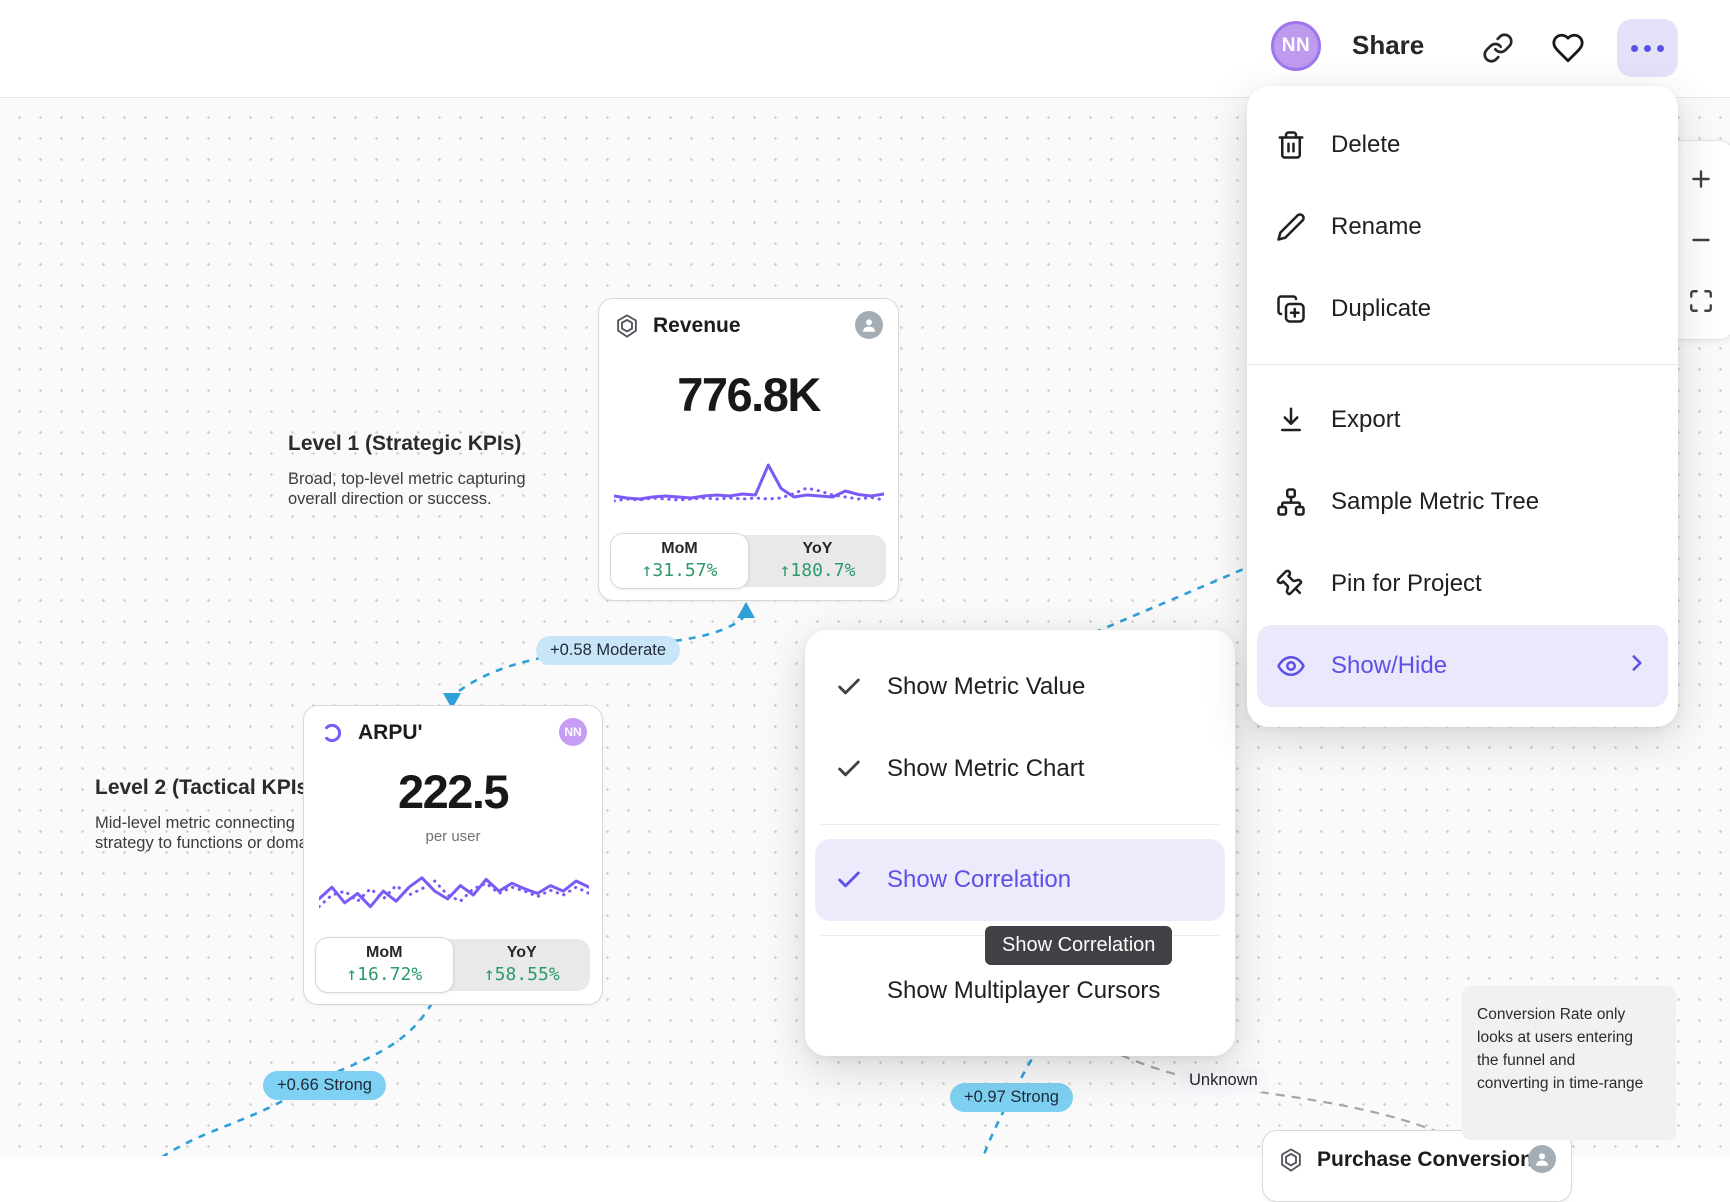  I want to click on yoy-value: ↑180.7%, so click(817, 570).